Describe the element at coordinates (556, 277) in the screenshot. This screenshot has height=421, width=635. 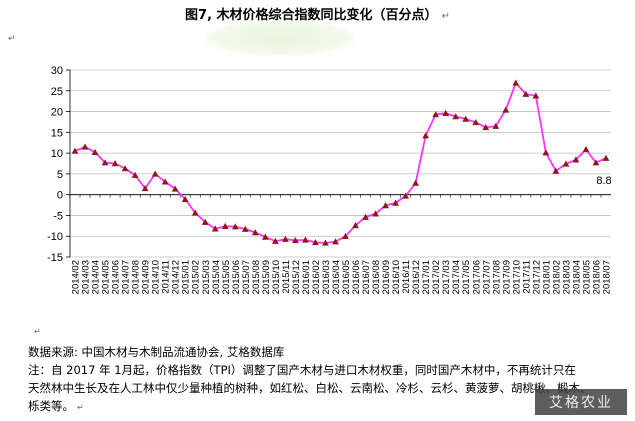
I see `x-tick-label: 2018/02` at that location.